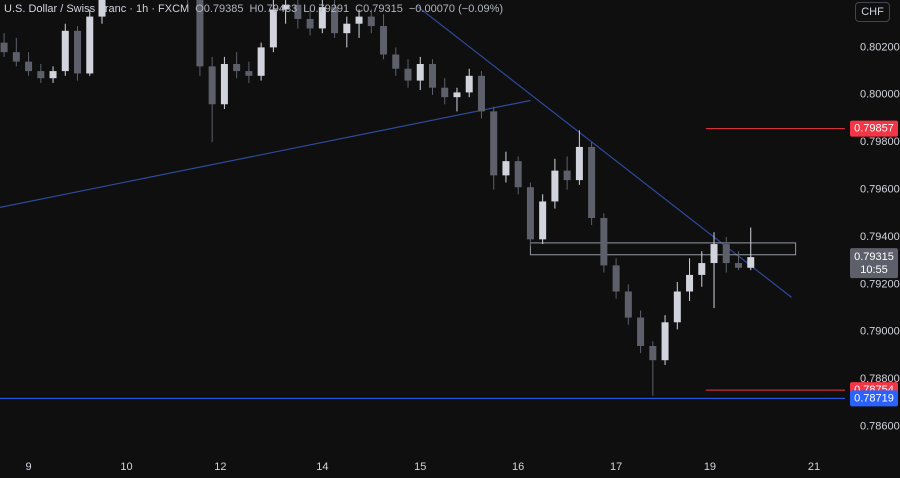  I want to click on x-tick-label: 12, so click(220, 467).